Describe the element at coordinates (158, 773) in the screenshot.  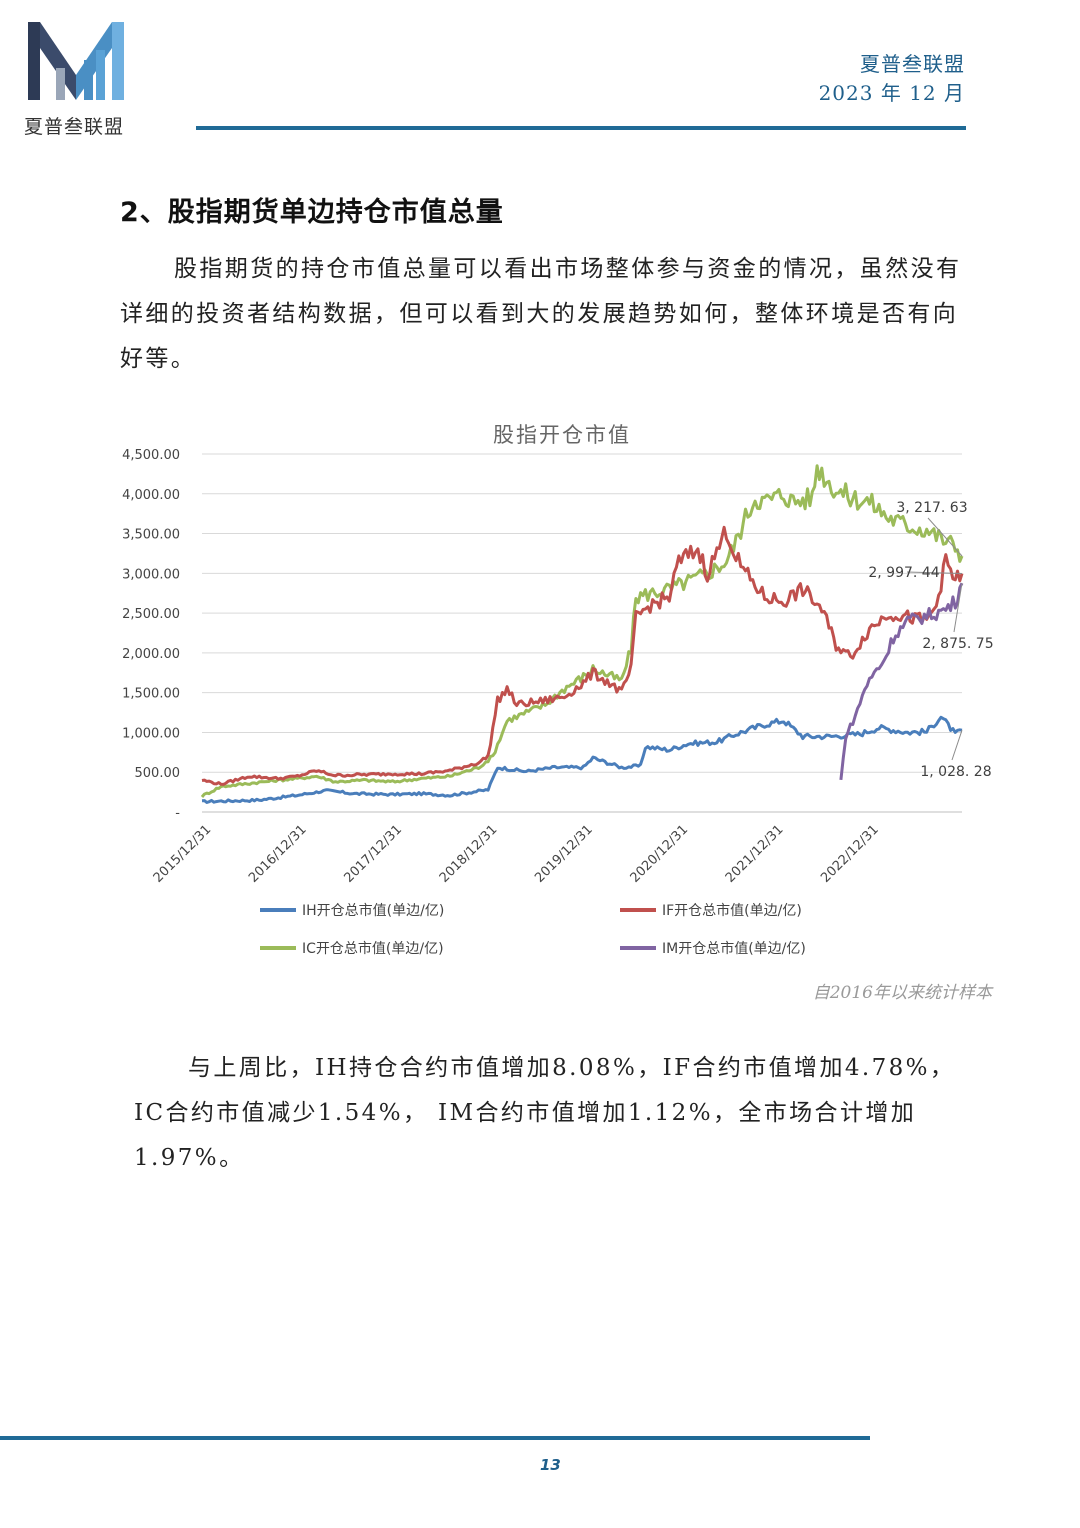
I see `y-tick-label: 500.00` at that location.